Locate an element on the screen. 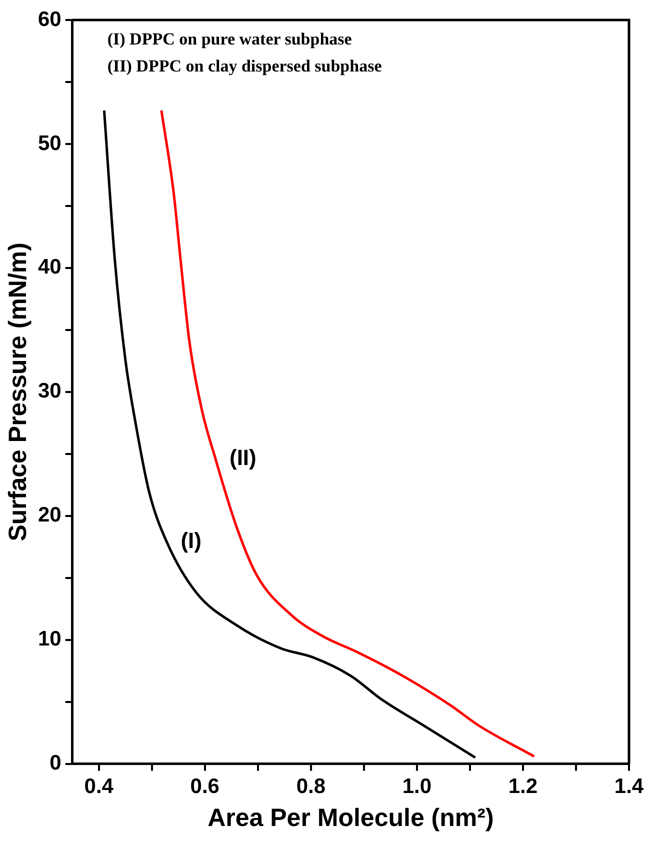 This screenshot has height=842, width=653. series-label: (II) is located at coordinates (242, 457).